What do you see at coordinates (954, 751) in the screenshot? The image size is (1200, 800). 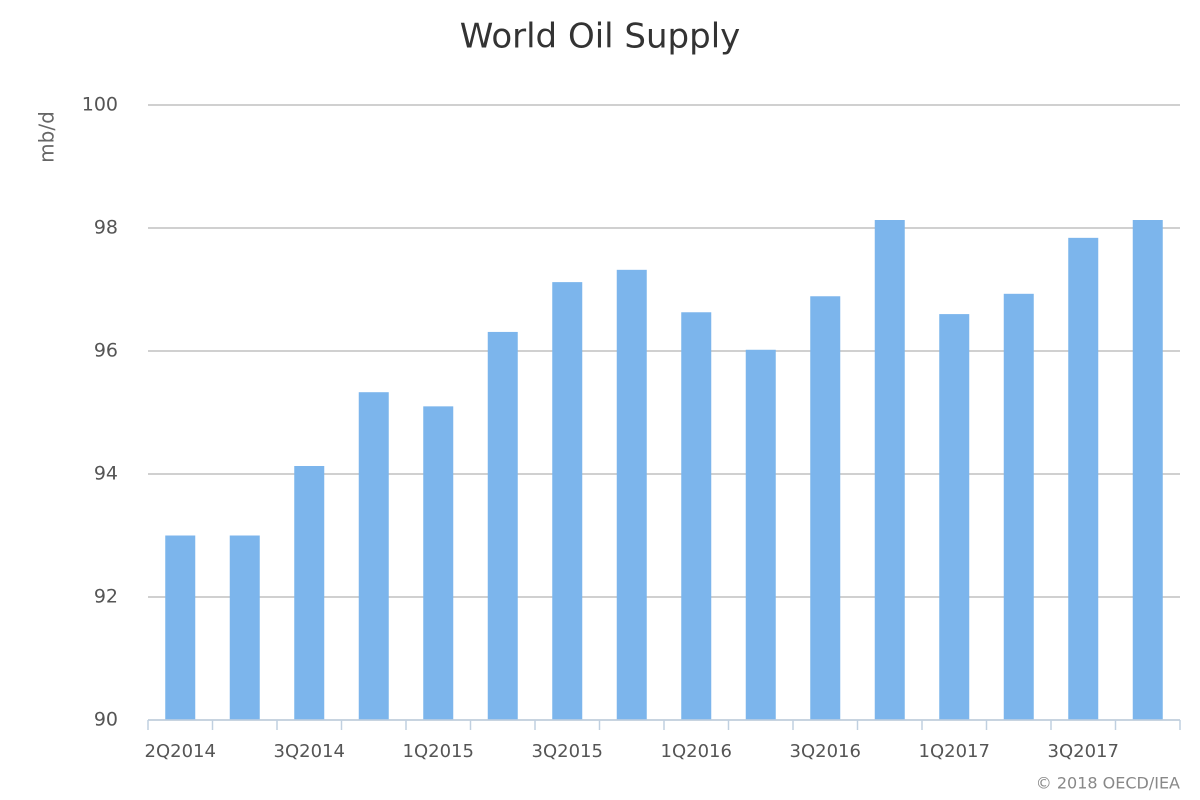 I see `x-tick-label: 1Q2017` at bounding box center [954, 751].